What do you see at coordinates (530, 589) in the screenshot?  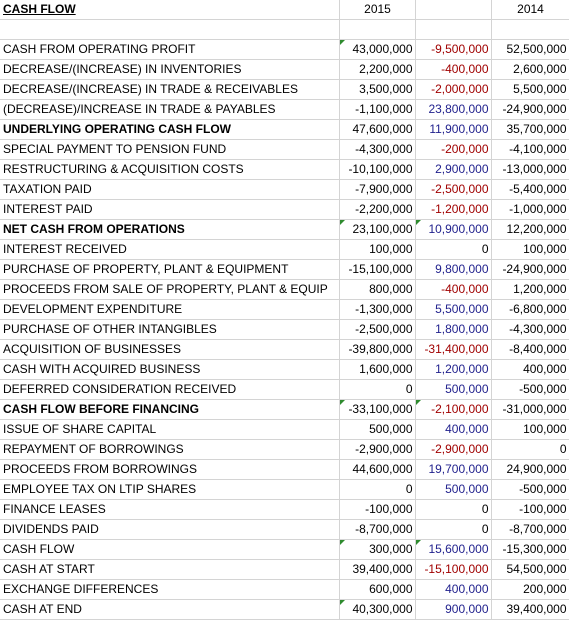 I see `value-2014-cell: 200,000` at bounding box center [530, 589].